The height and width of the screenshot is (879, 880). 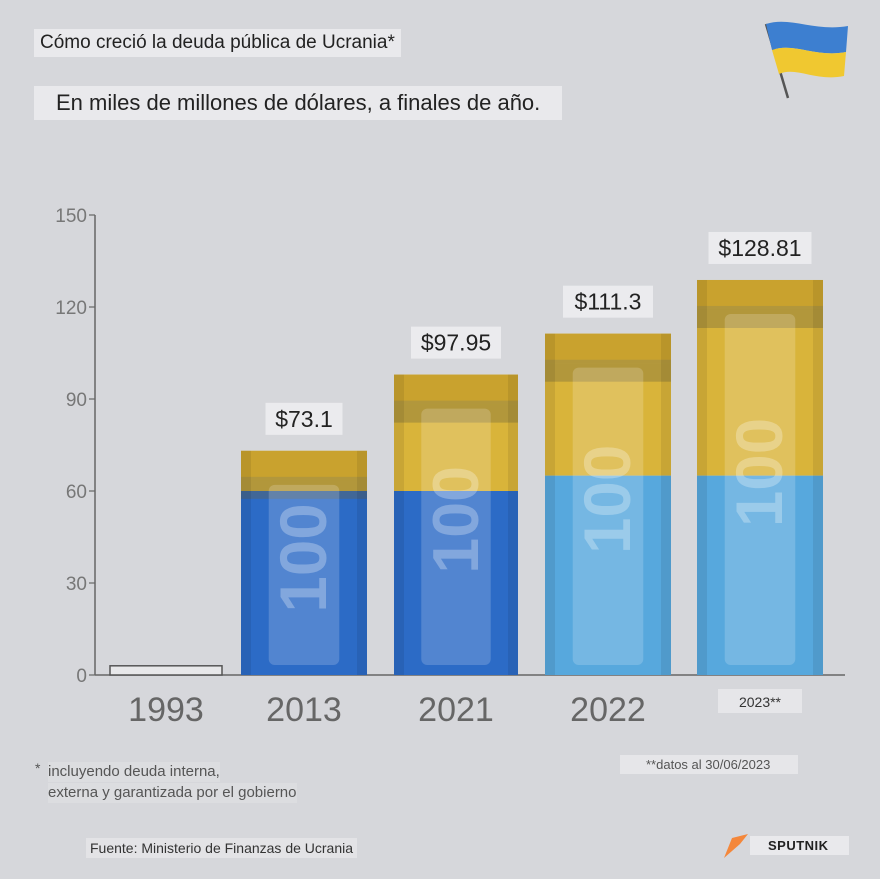 I want to click on value-label: $128.81, so click(x=759, y=248).